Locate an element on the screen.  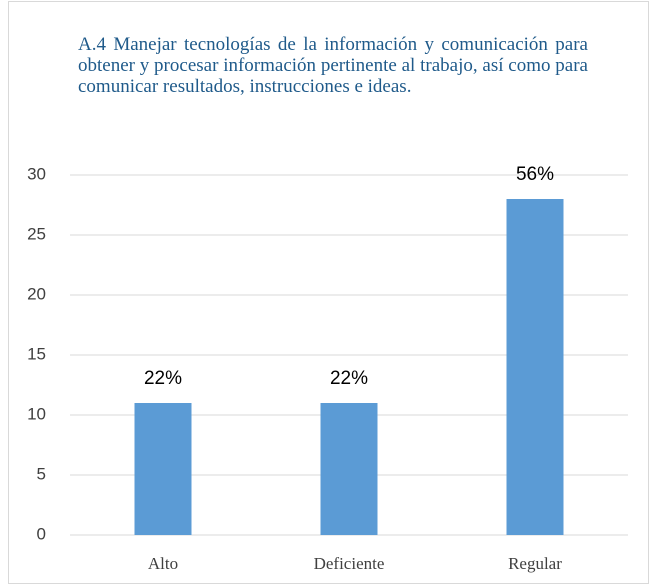
y-tick-label: 0 is located at coordinates (41, 533).